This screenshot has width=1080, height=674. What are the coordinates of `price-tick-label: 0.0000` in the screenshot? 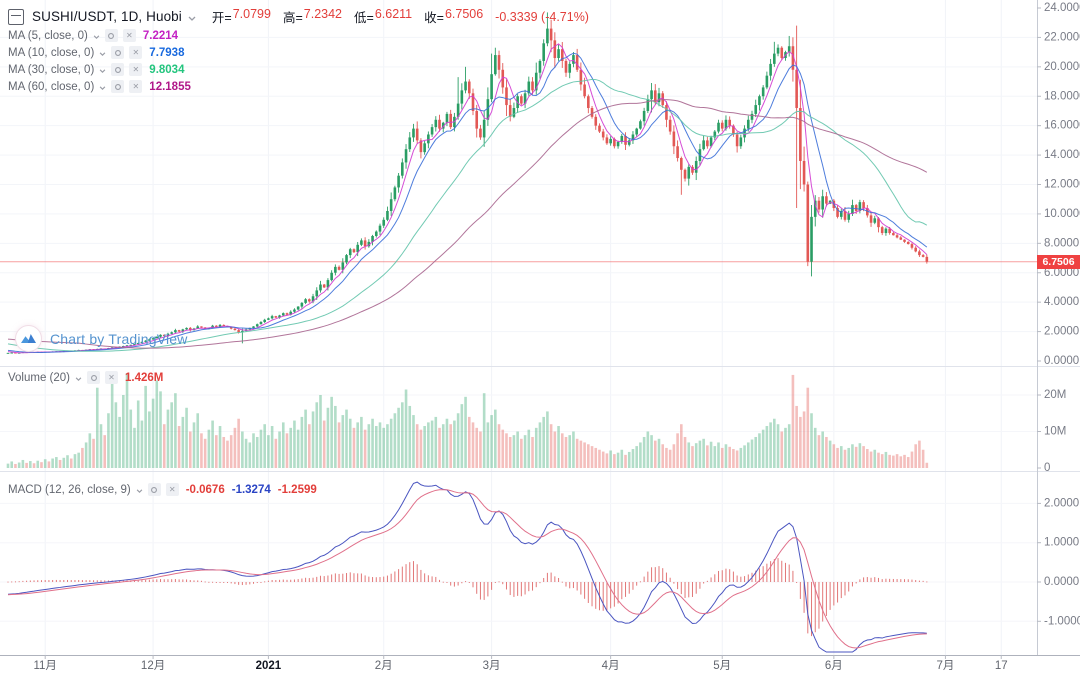 It's located at (1061, 361).